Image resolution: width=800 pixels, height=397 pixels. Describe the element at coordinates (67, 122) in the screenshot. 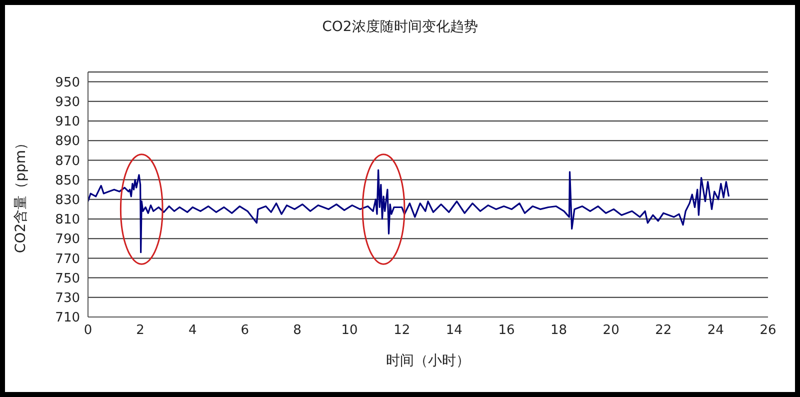

I see `y-tick-label: 910` at that location.